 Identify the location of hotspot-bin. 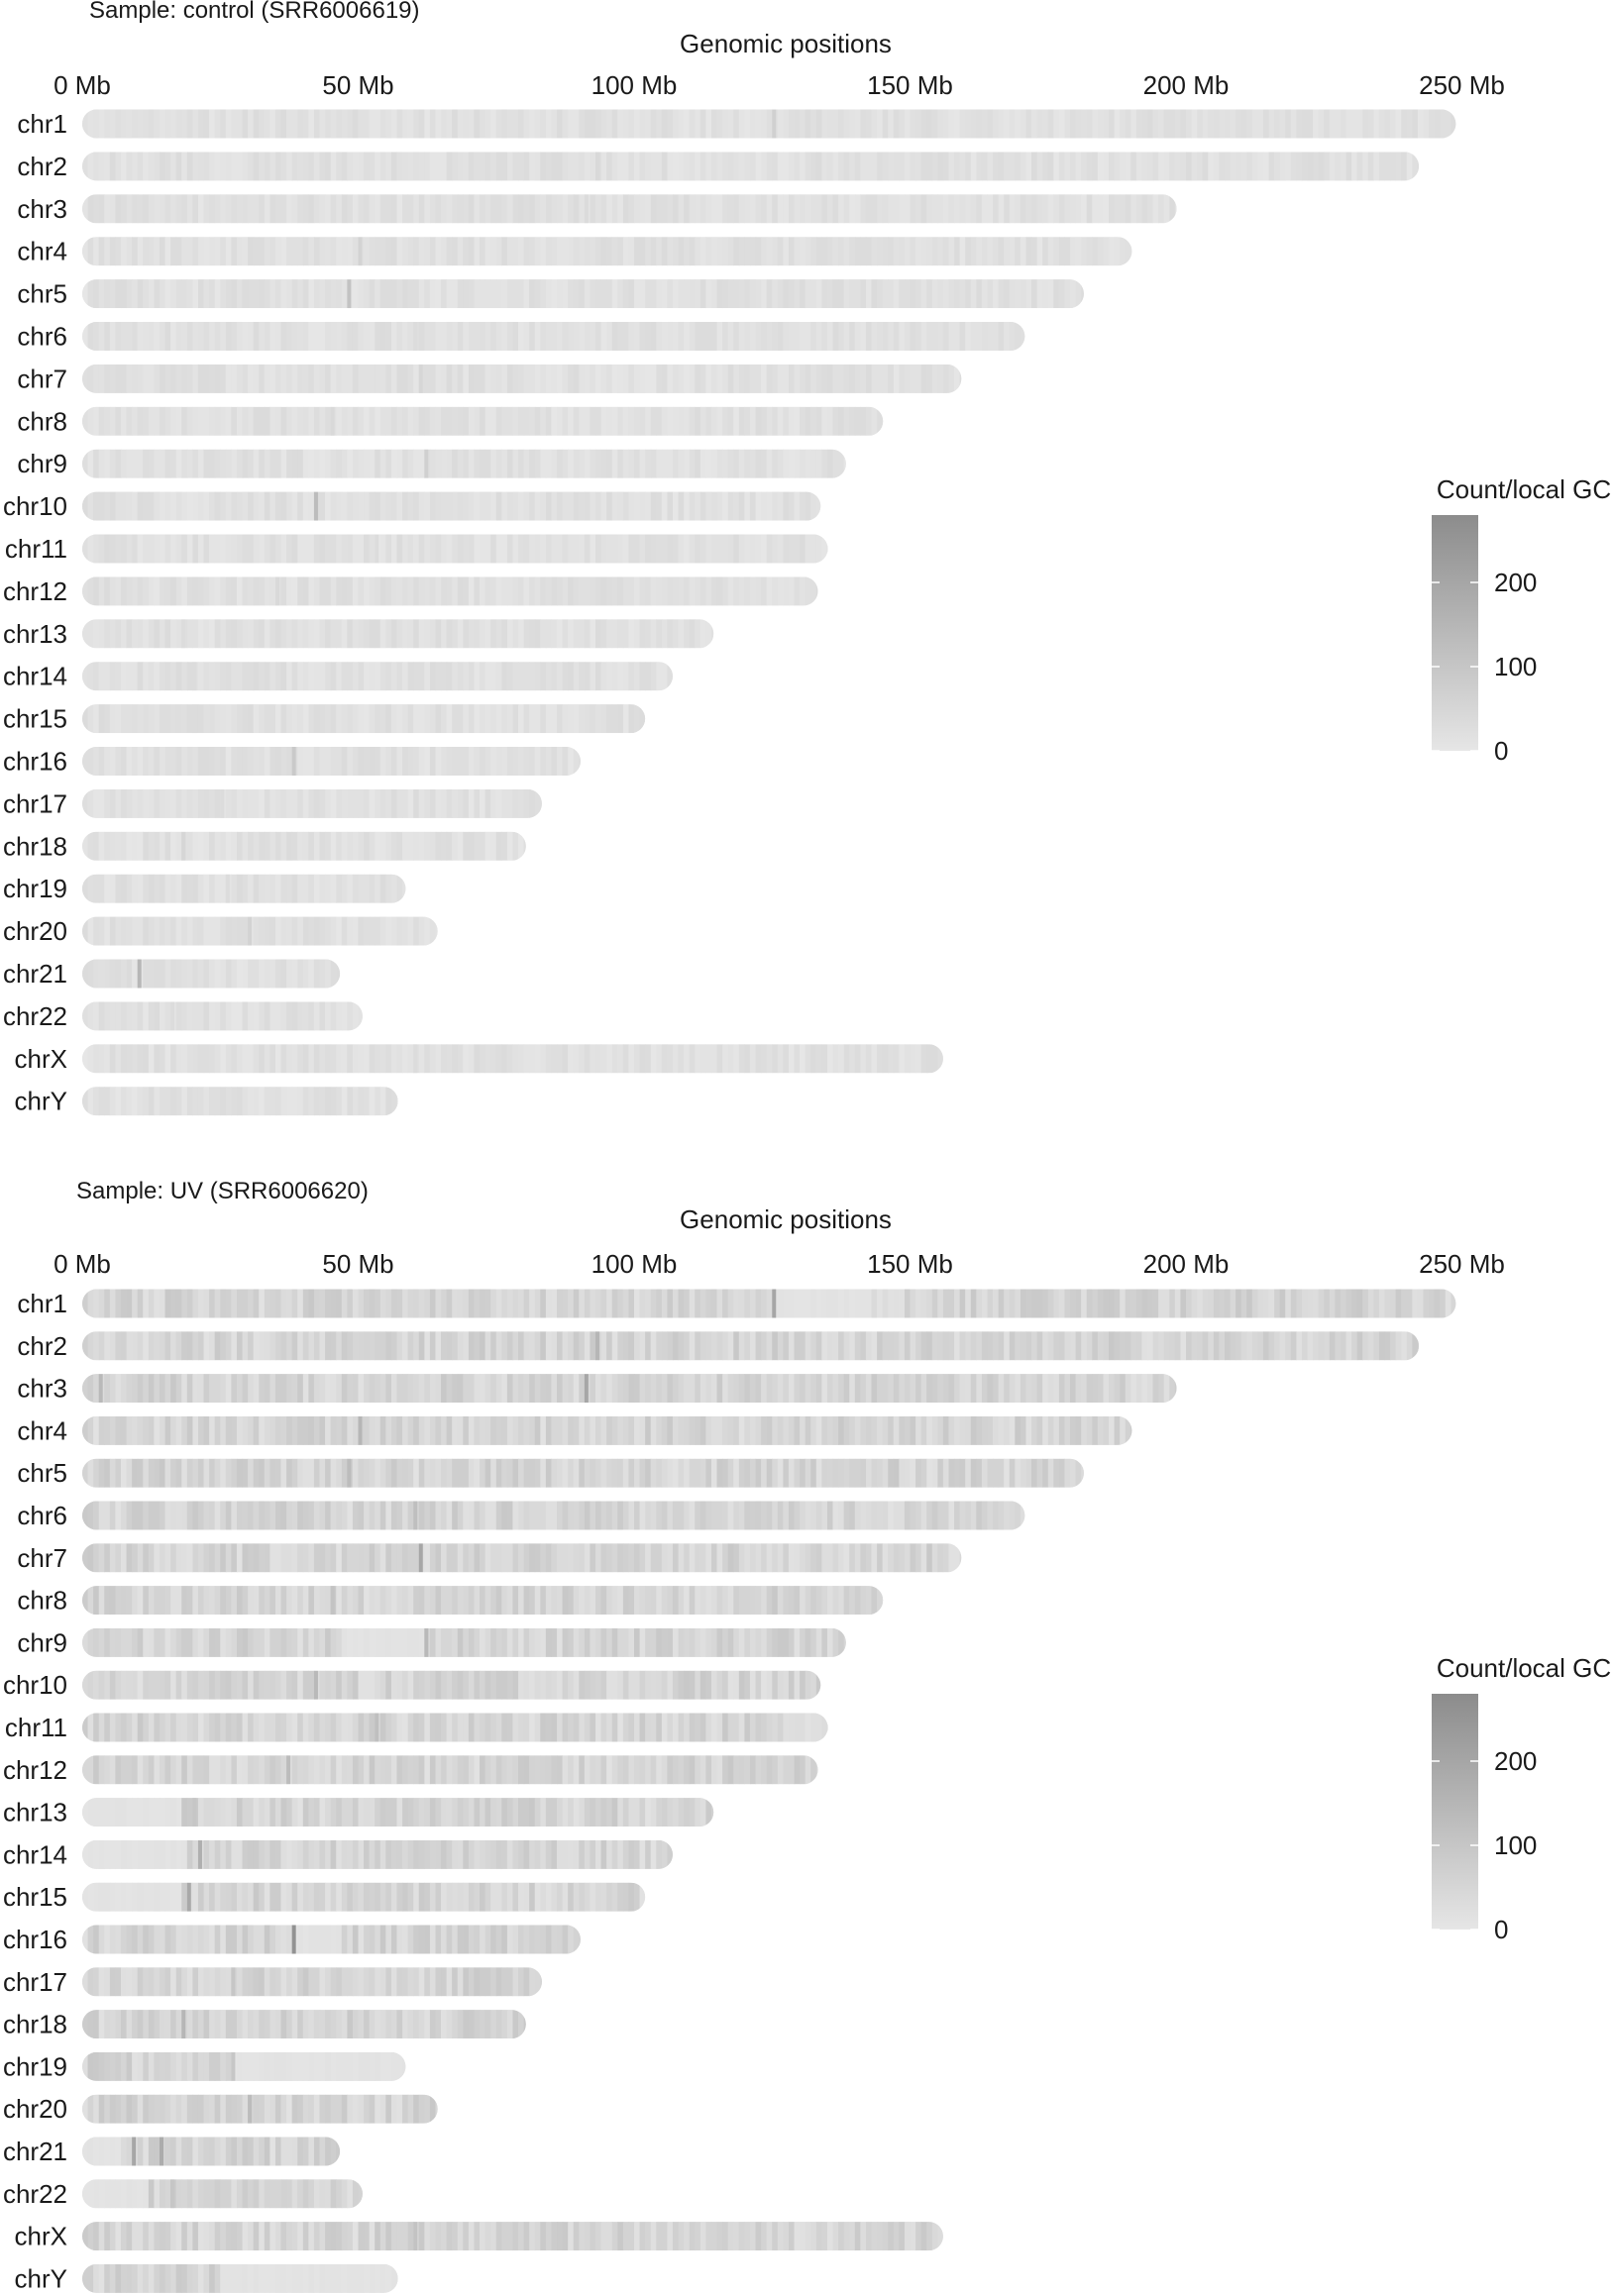
(420, 1558).